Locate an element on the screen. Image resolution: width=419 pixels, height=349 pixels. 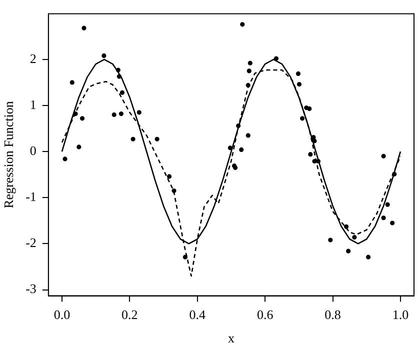
x-tick-label: 0.0 is located at coordinates (62, 314).